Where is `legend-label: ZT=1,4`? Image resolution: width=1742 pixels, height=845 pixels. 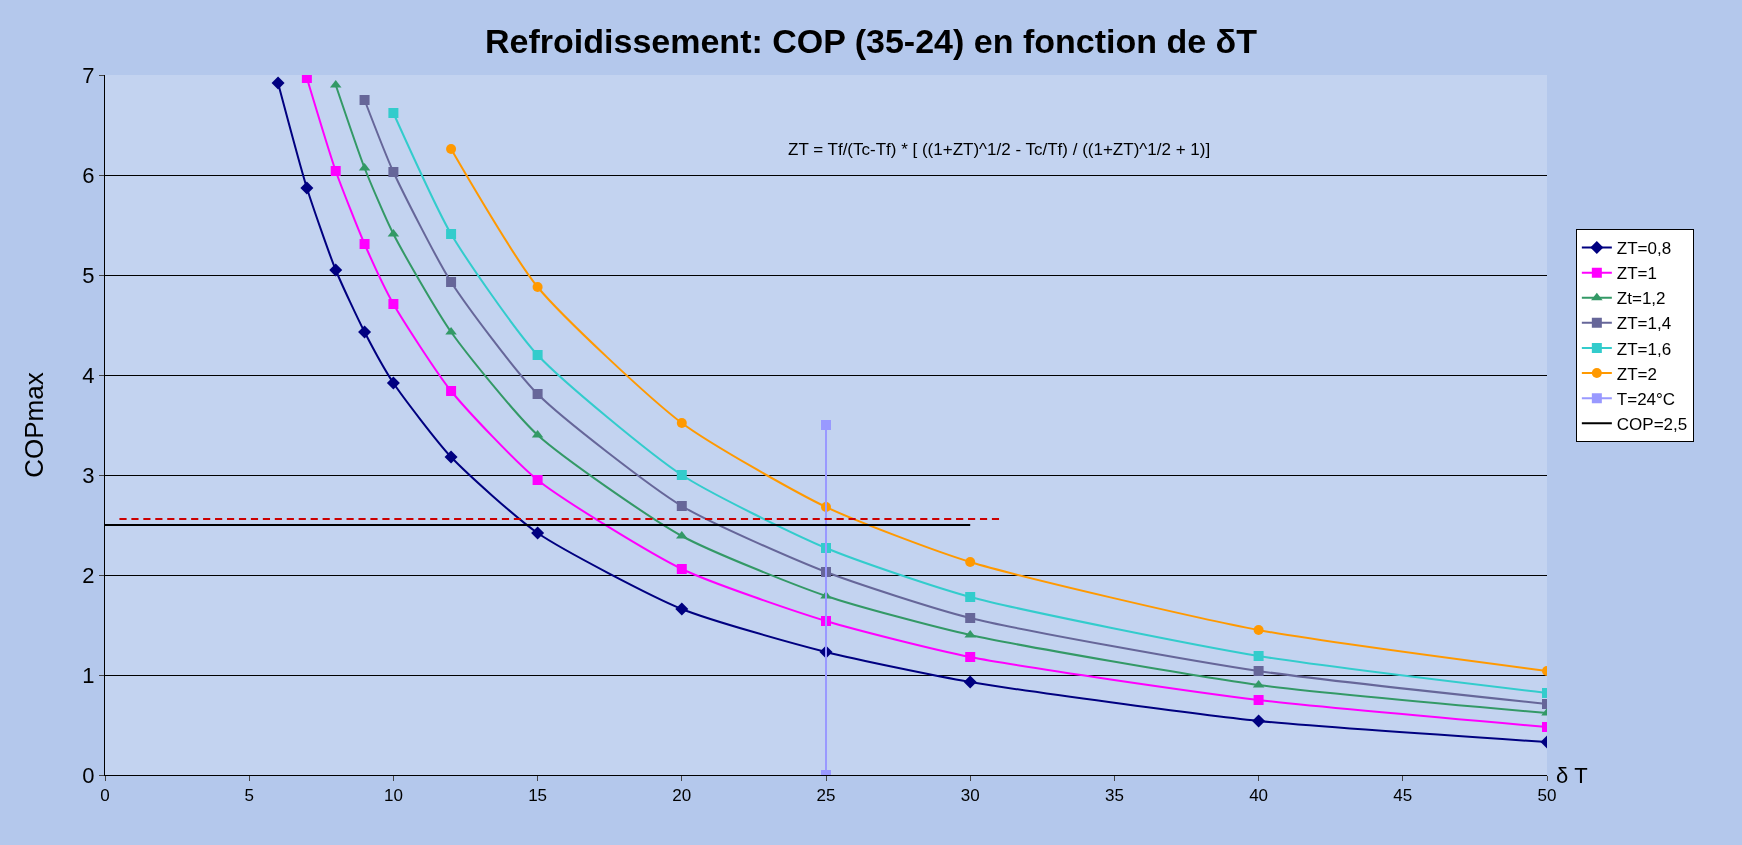 legend-label: ZT=1,4 is located at coordinates (1644, 324).